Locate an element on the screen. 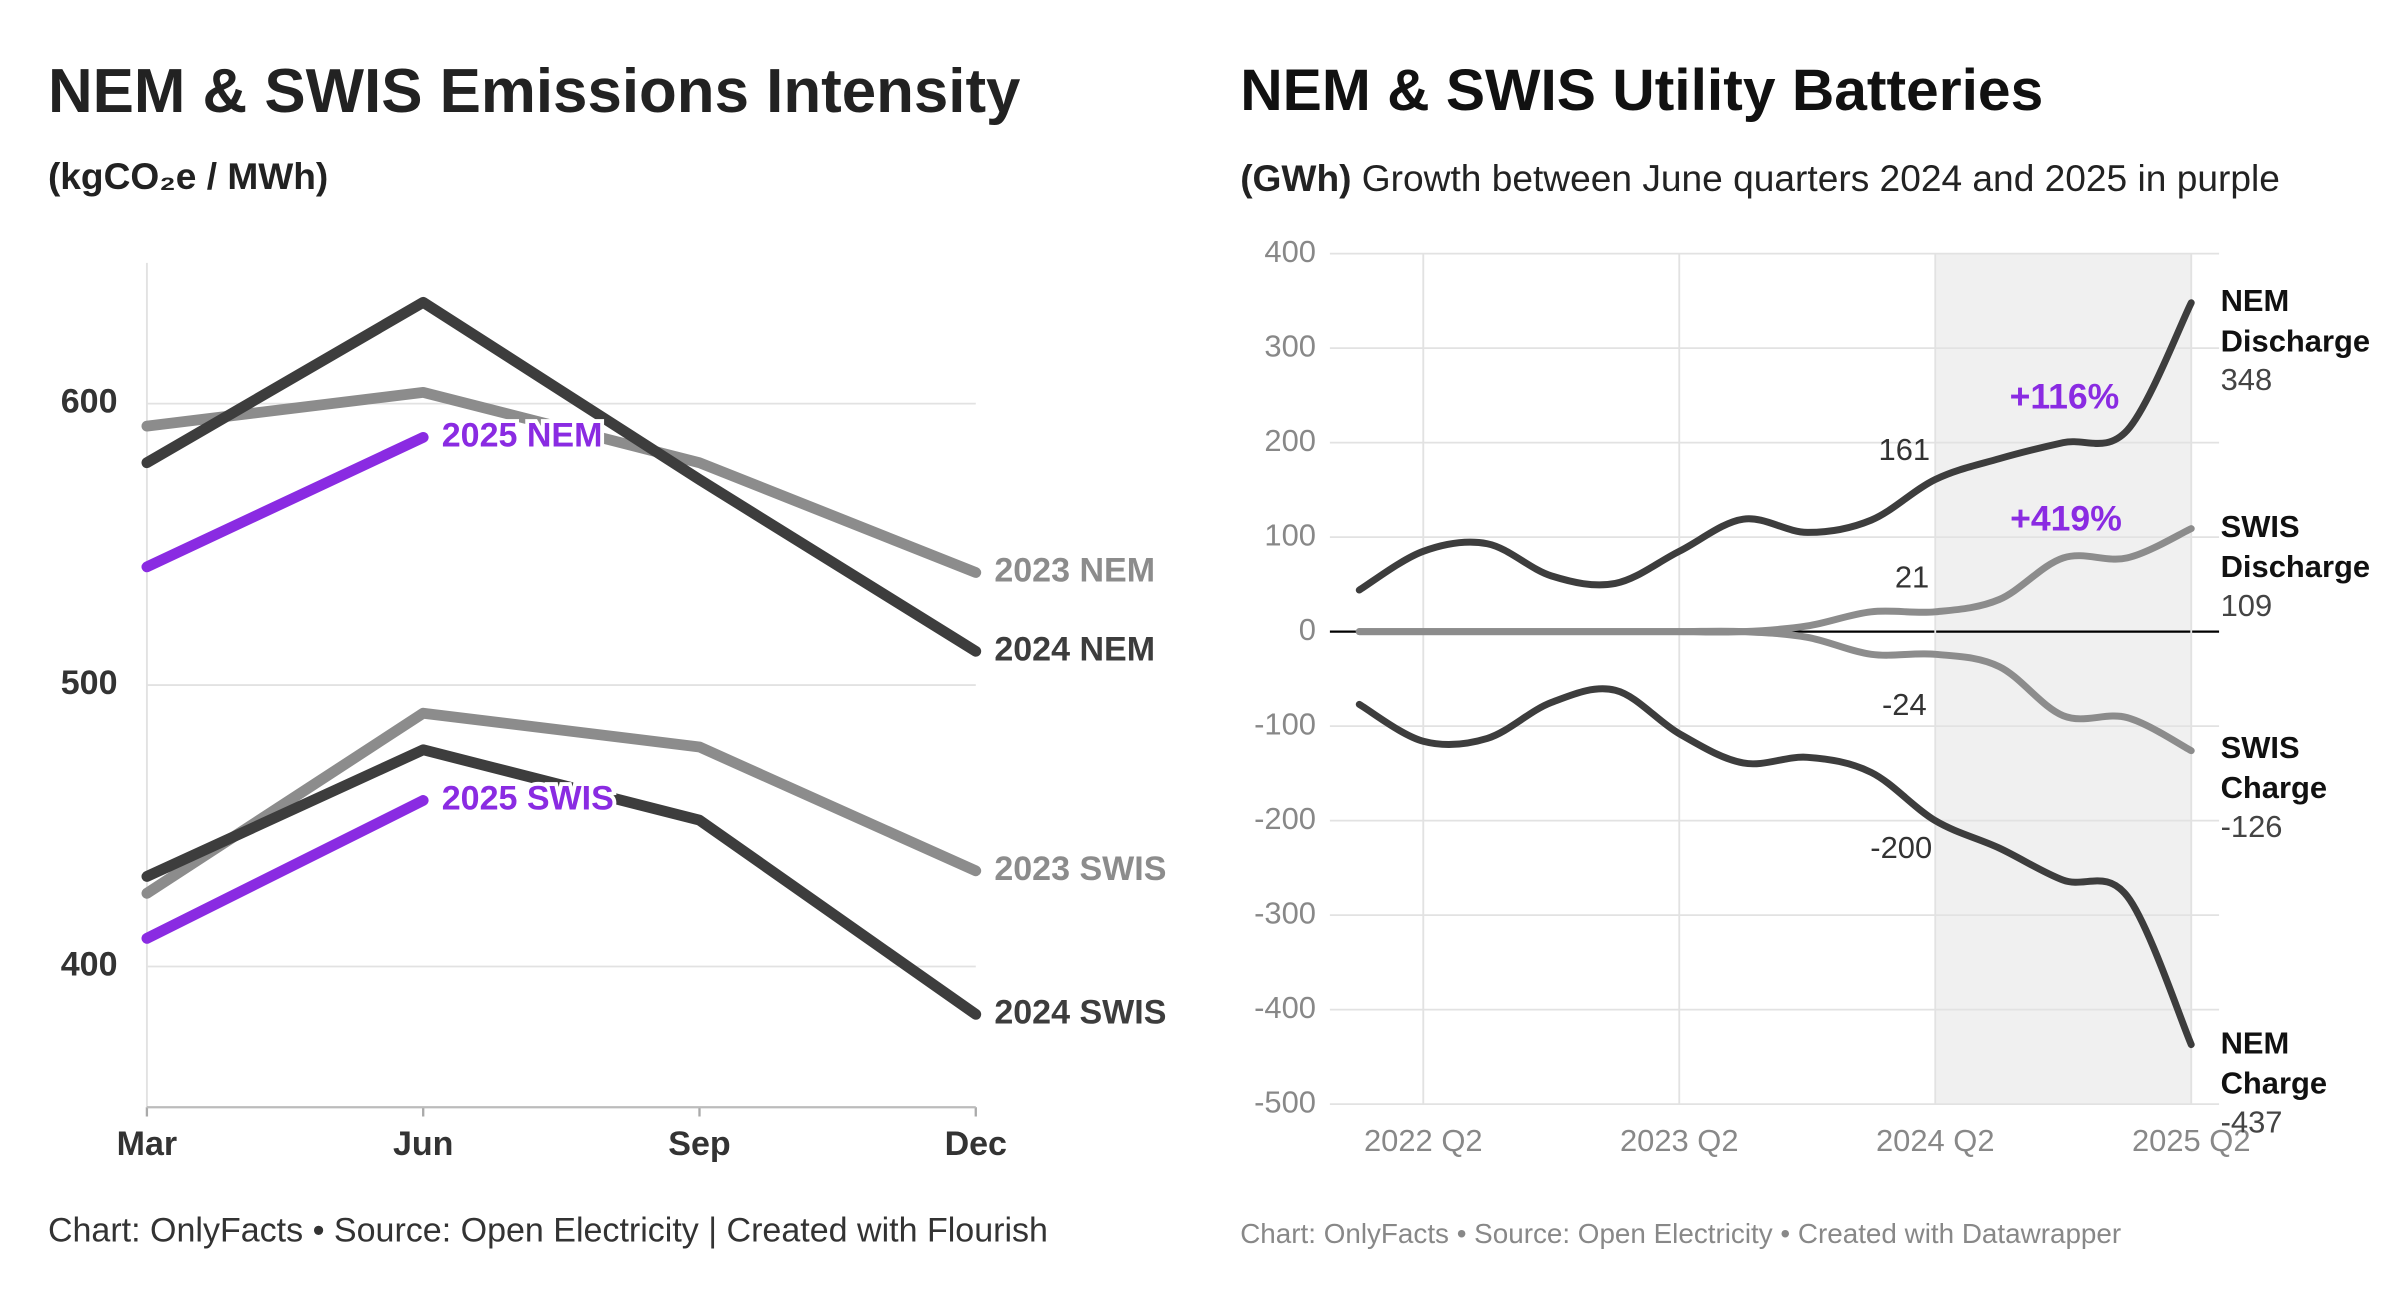  y-tick-label: -400 is located at coordinates (1285, 1007).